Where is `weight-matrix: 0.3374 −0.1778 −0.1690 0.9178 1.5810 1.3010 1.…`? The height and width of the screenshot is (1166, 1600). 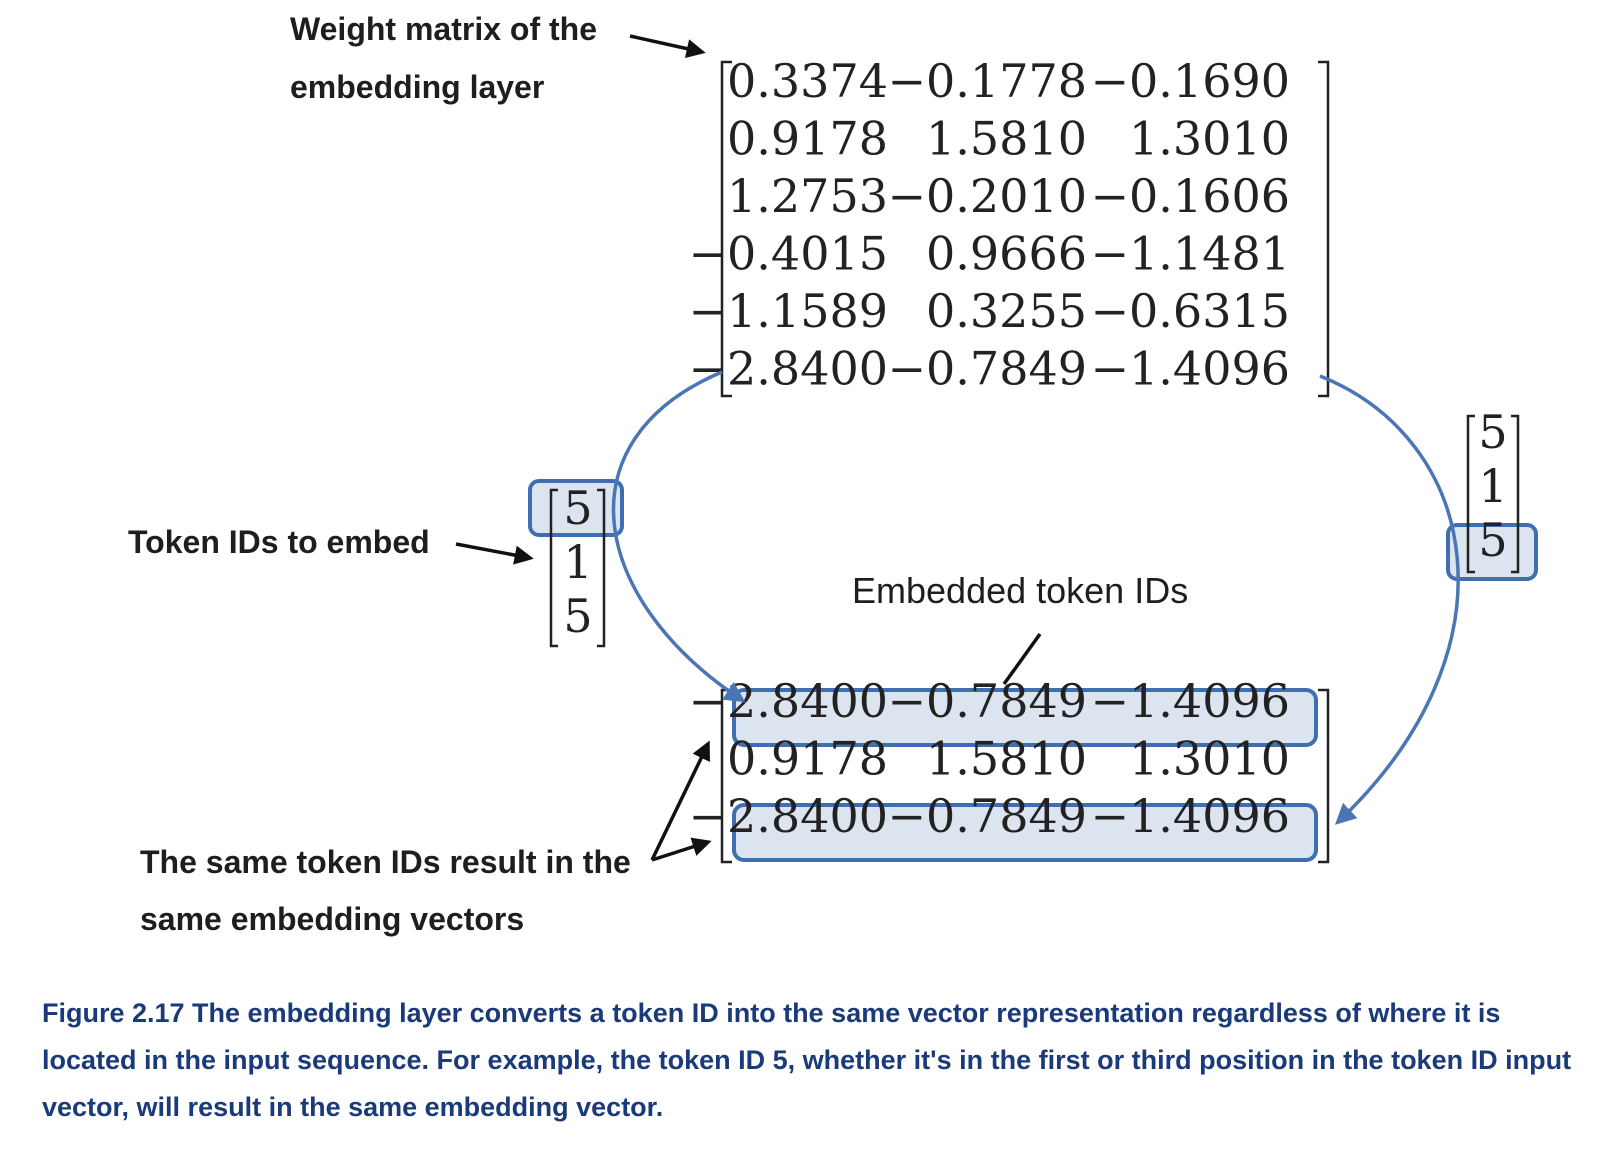
weight-matrix: 0.3374 −0.1778 −0.1690 0.9178 1.5810 1.3010 1.… is located at coordinates (1009, 226).